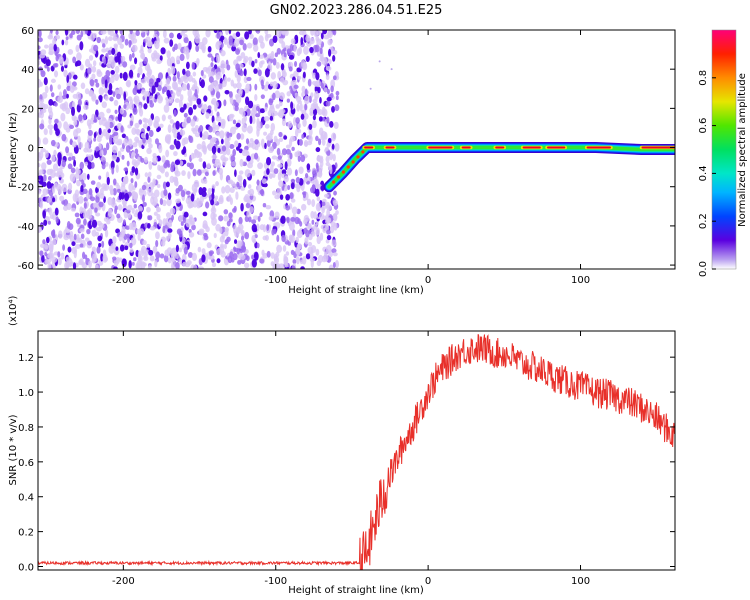 The height and width of the screenshot is (600, 750). Describe the element at coordinates (13, 449) in the screenshot. I see `snr-ylabel: SNR (10 * v/v)` at that location.